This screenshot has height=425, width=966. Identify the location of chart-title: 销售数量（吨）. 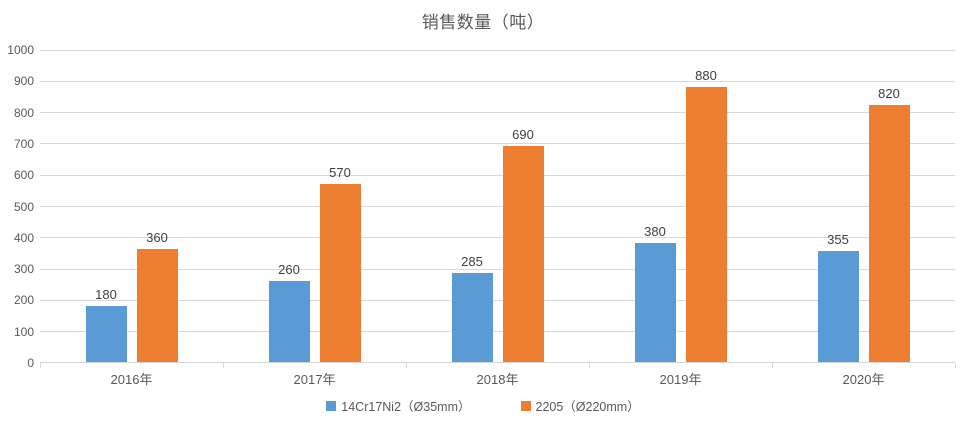
(483, 22).